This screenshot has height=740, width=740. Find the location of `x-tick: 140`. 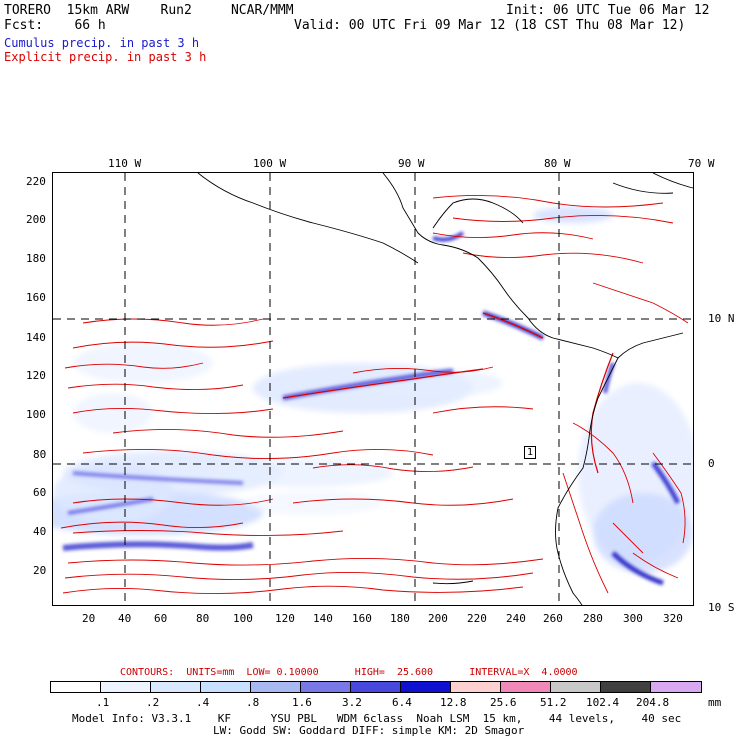

x-tick: 140 is located at coordinates (323, 618).